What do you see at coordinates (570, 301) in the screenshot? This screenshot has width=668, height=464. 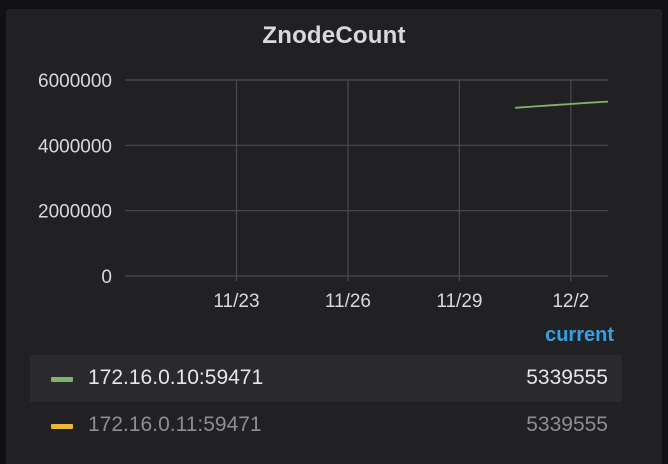 I see `x-tick-label-3: 12/2` at bounding box center [570, 301].